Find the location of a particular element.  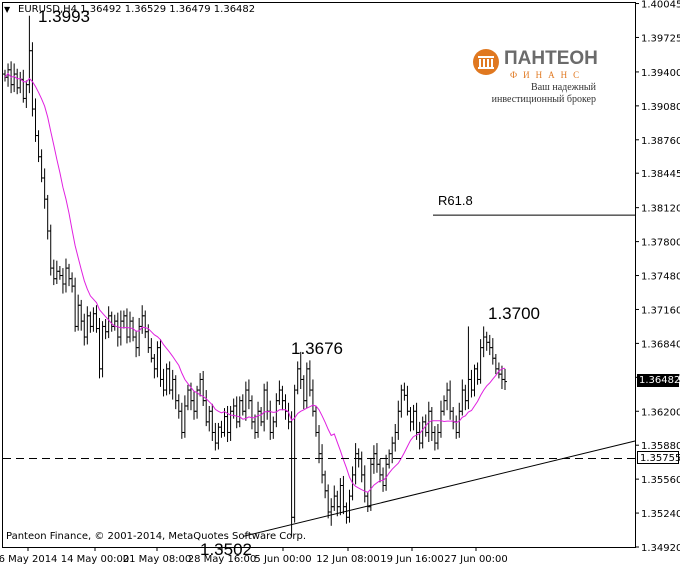

support-price-tag: 1.35755 is located at coordinates (658, 458).